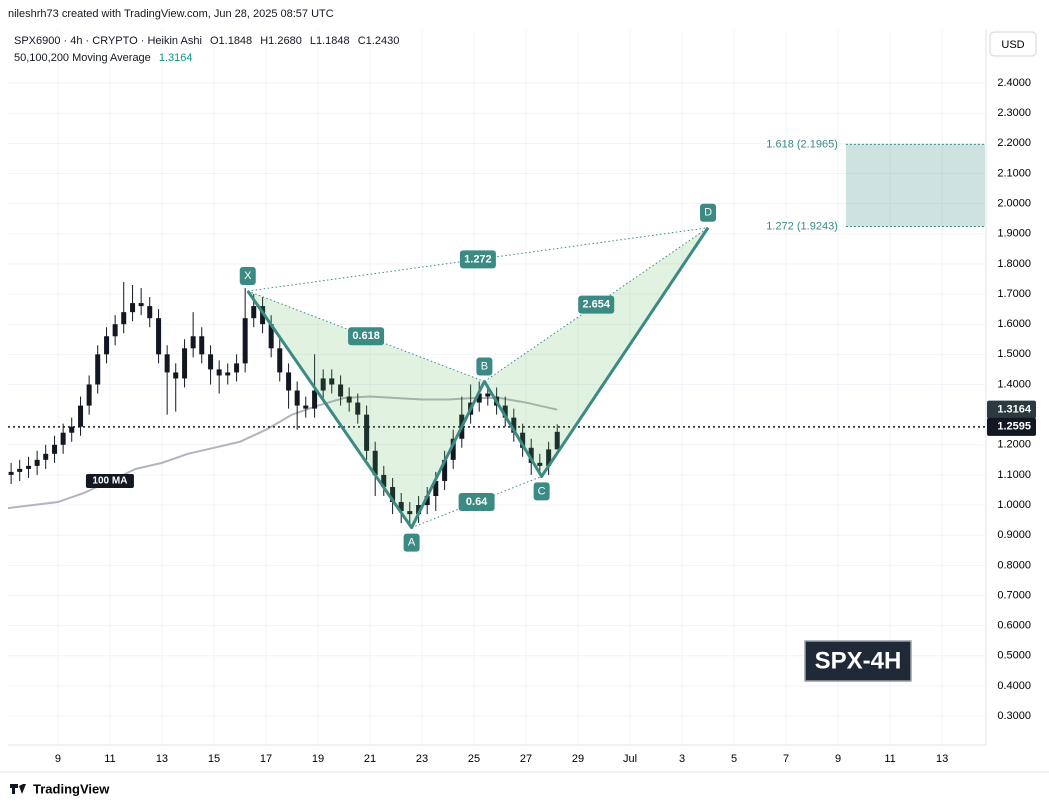  Describe the element at coordinates (106, 58) in the screenshot. I see `indicator-legend: 50,100,200 Moving Average 1.3164` at that location.